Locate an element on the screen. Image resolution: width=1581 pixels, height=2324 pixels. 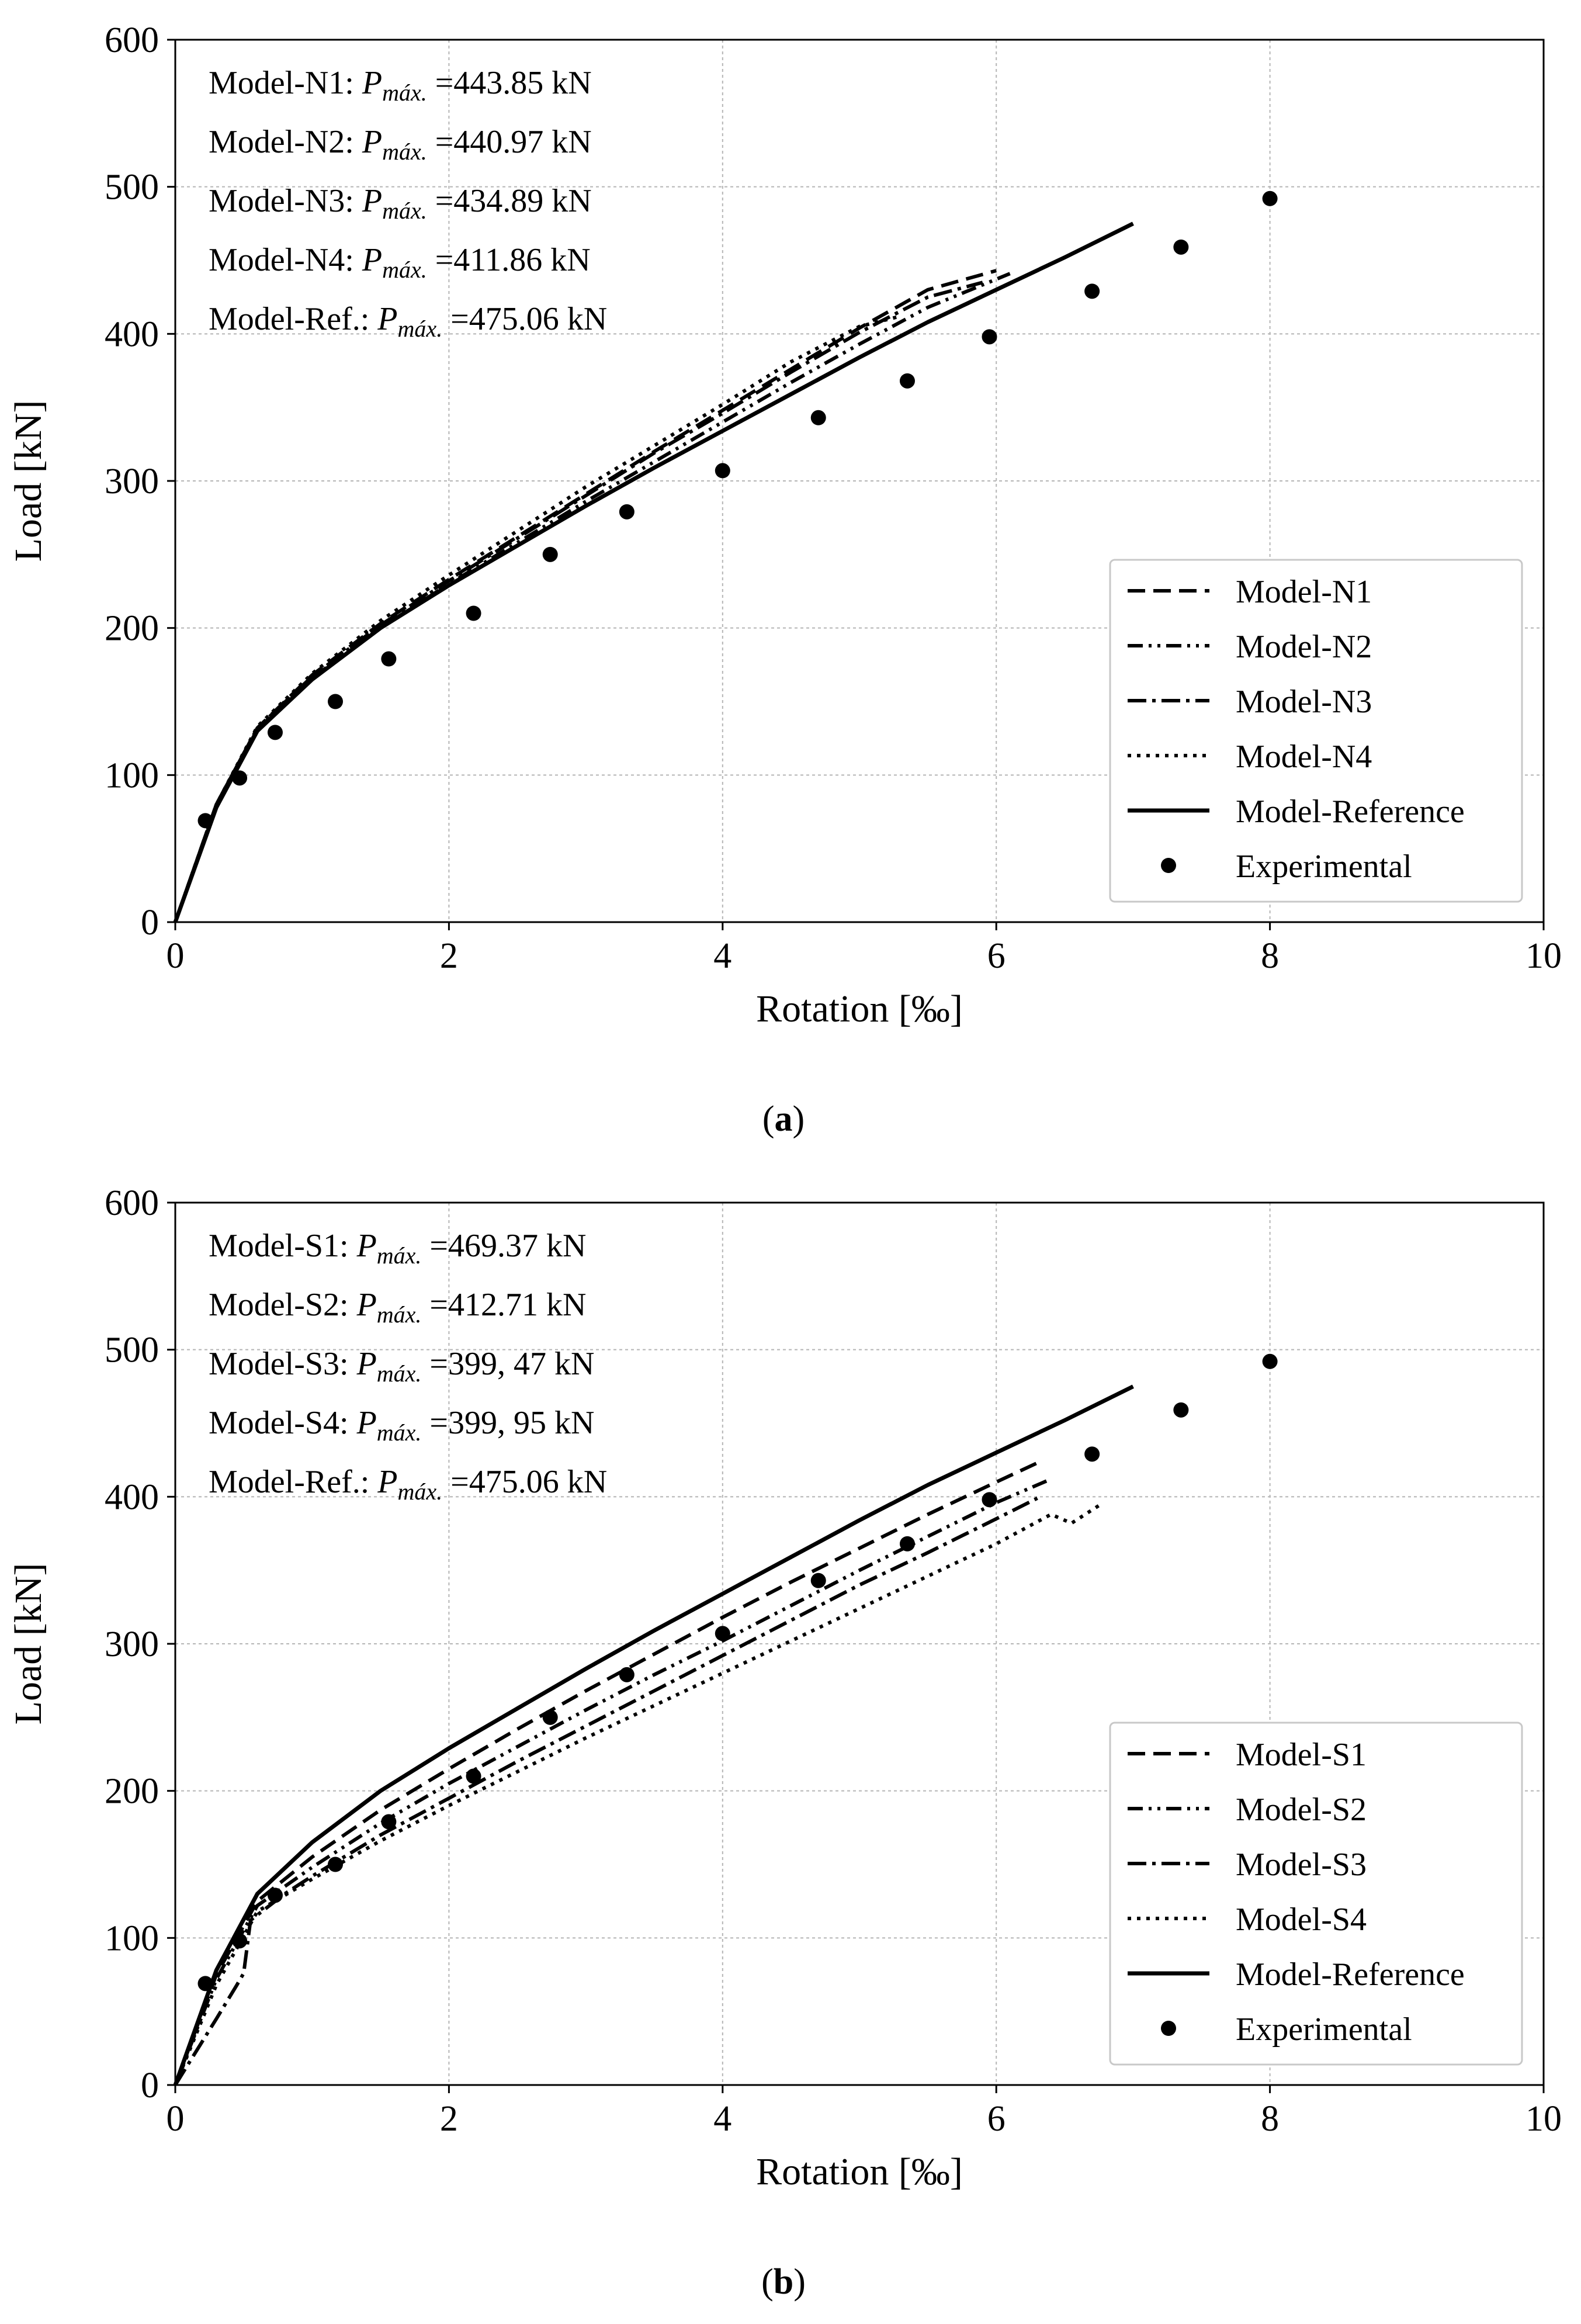
annotation-model: Model-N4: is located at coordinates (285, 260).